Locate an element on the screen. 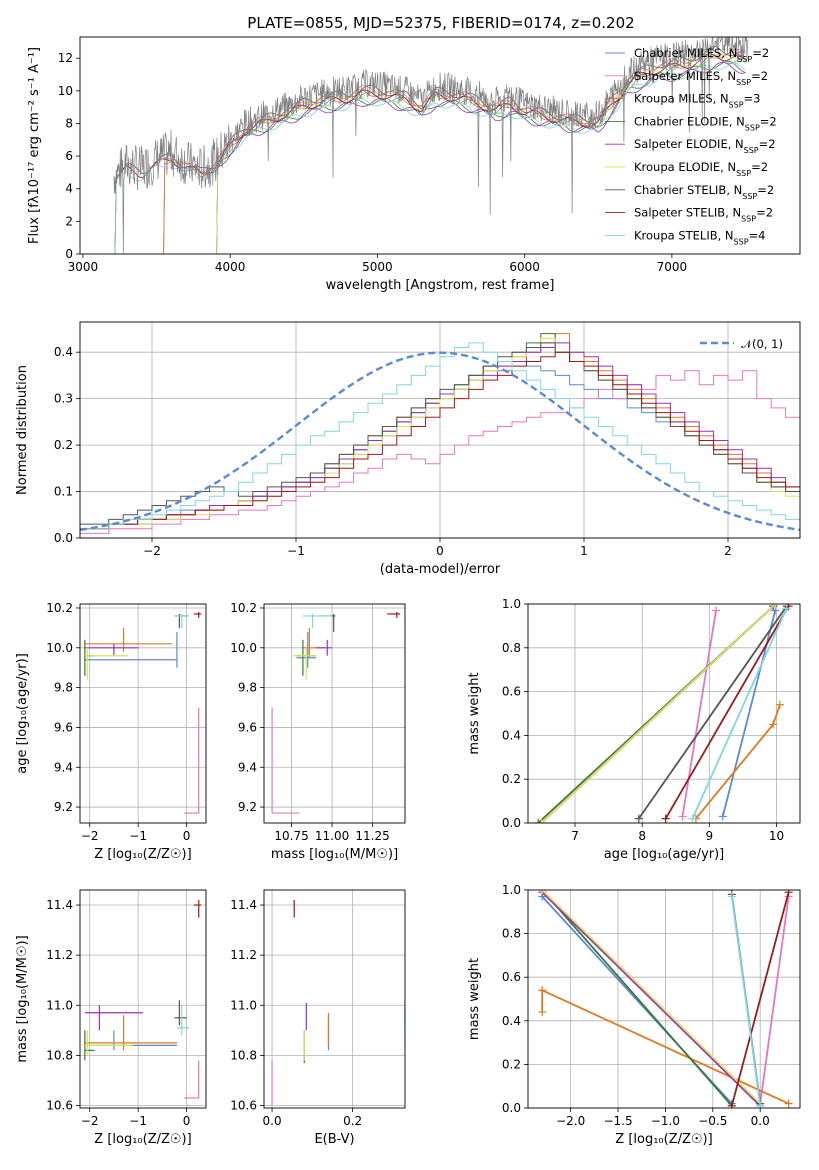 Image resolution: width=819 pixels, height=1170 pixels. legend-entry: Salpeter STELIB, NSSP=2 is located at coordinates (703, 215).